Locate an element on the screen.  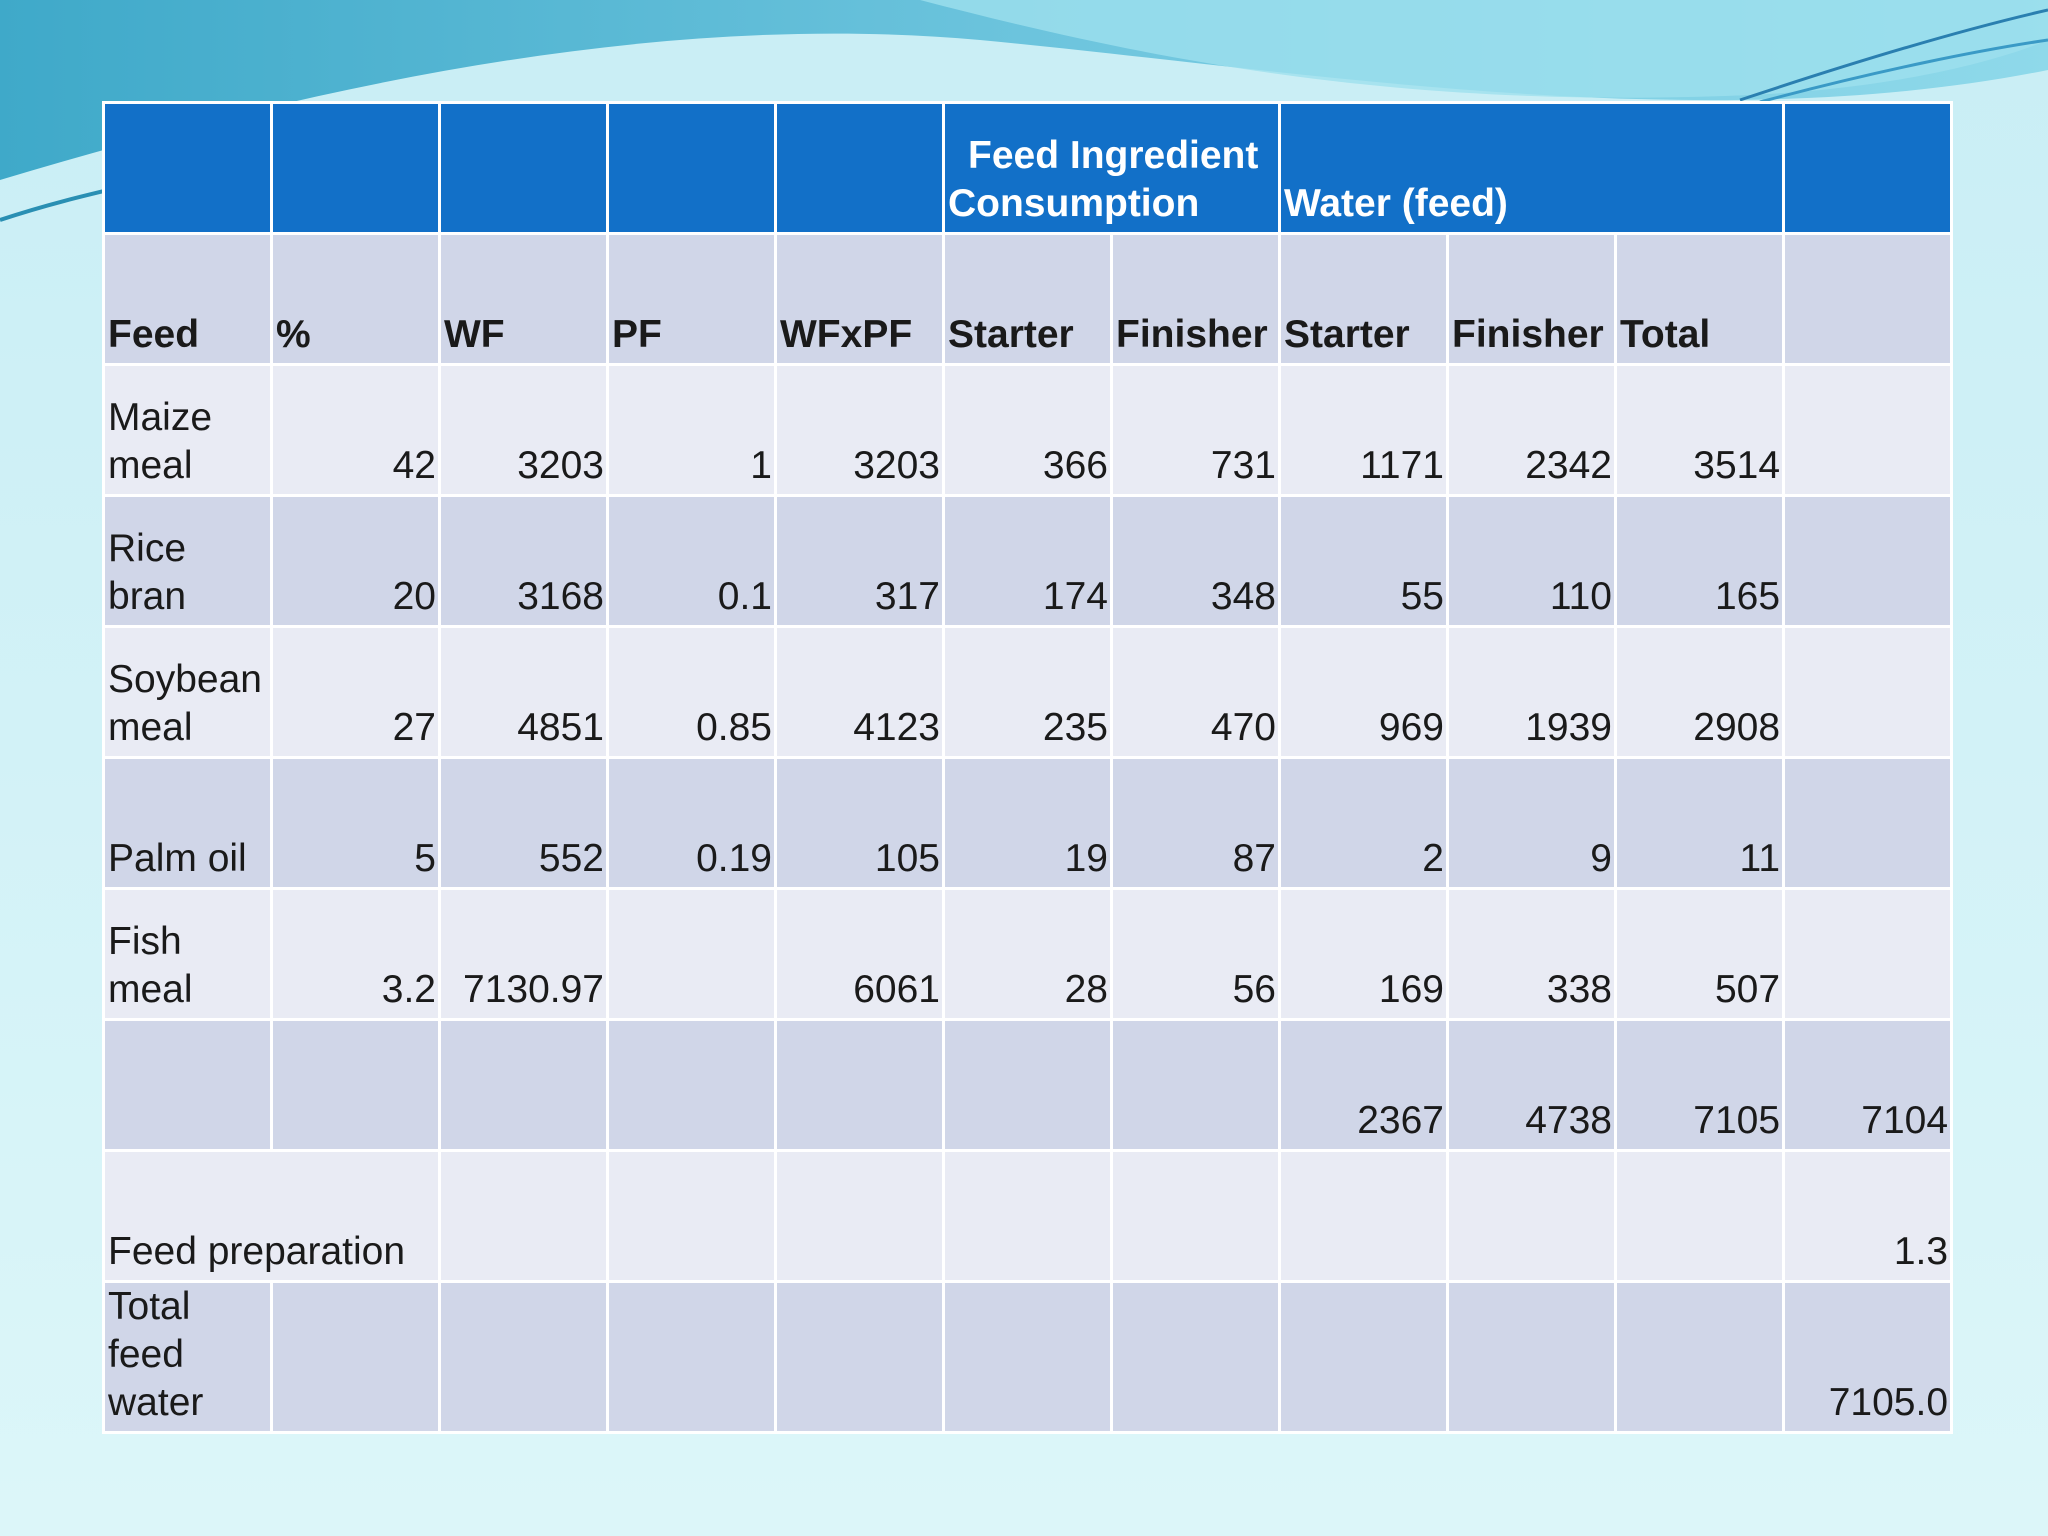
consumption-starter-cell: 235 is located at coordinates (1027, 692).